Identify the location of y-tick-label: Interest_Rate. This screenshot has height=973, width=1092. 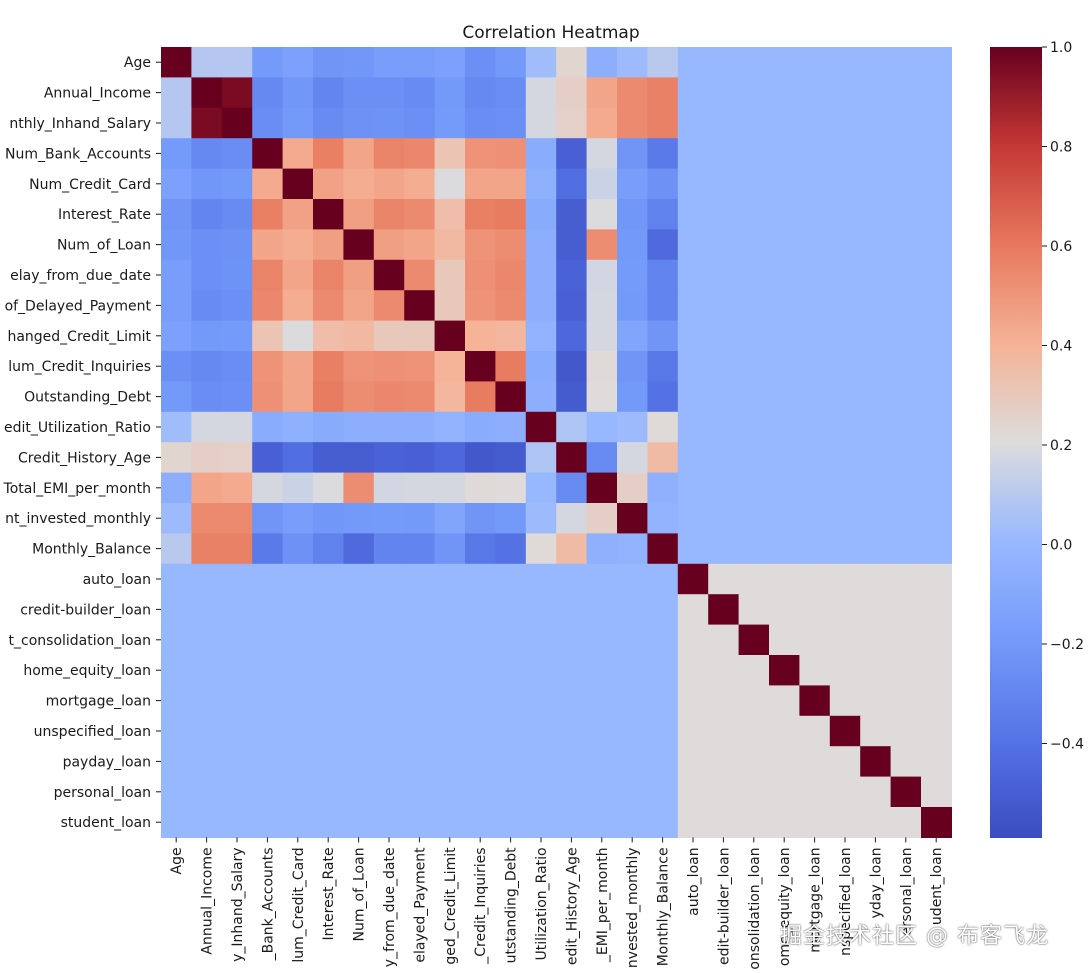
(104, 215).